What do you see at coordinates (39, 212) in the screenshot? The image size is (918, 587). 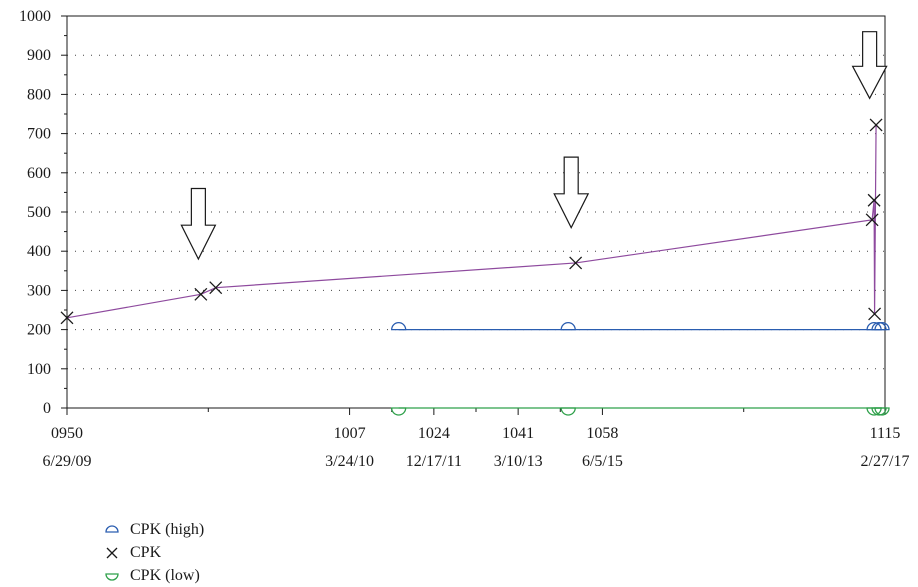 I see `y-tick-label: 500` at bounding box center [39, 212].